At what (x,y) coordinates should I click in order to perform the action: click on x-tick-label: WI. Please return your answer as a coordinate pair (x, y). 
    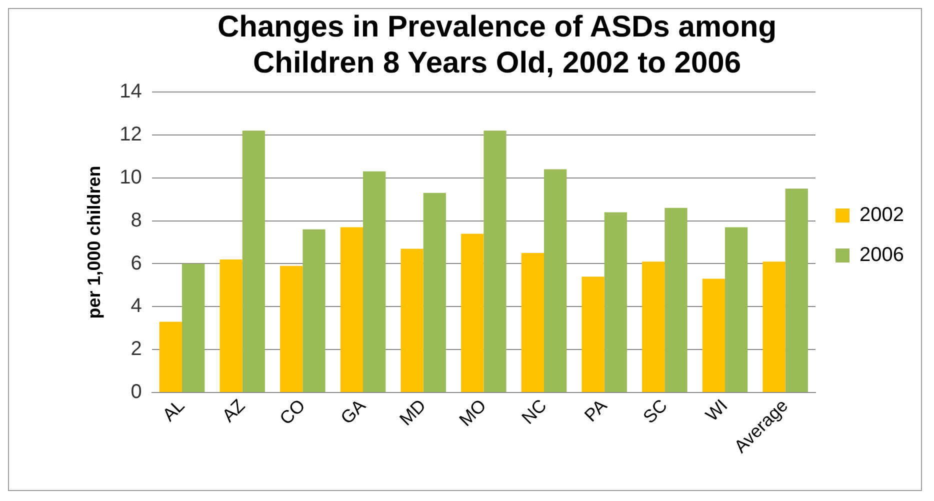
    Looking at the image, I should click on (717, 410).